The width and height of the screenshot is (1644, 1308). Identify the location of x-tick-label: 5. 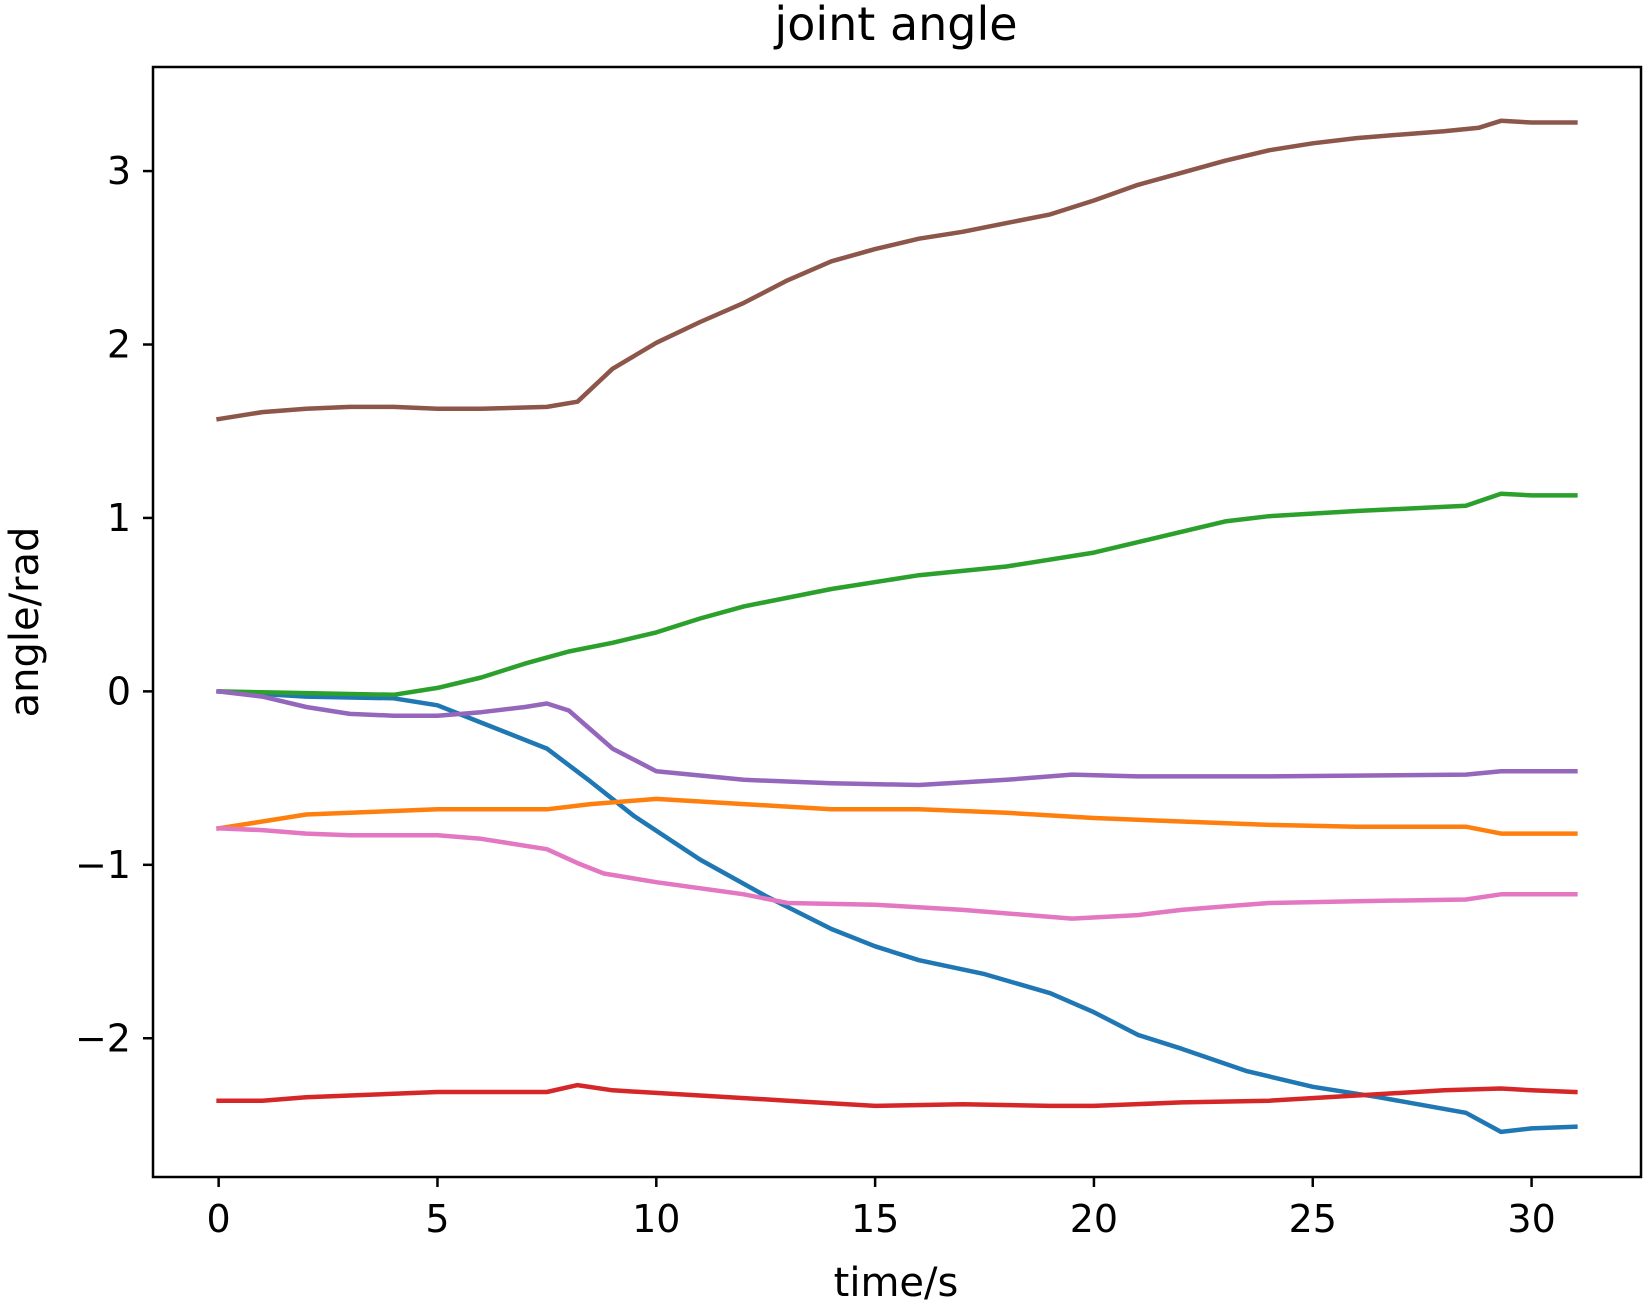
(437, 1219).